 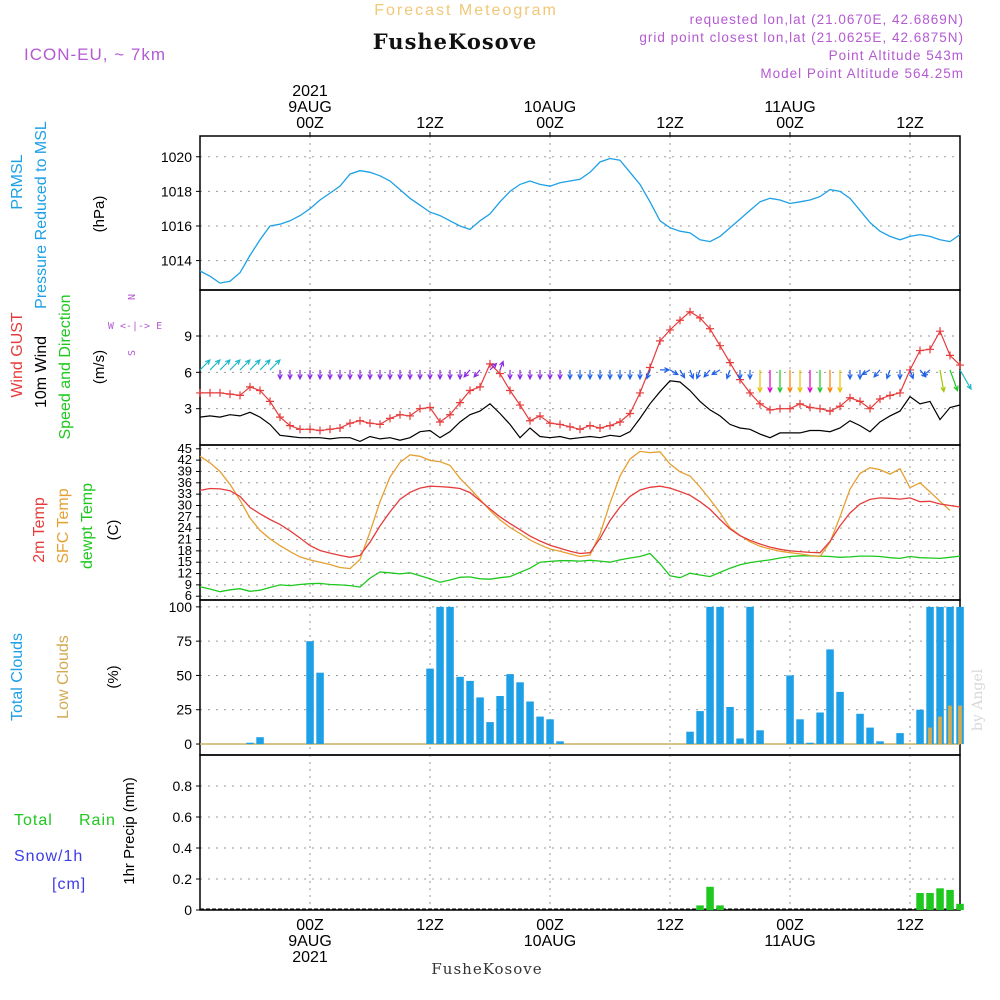 What do you see at coordinates (132, 353) in the screenshot?
I see `compass-s: S` at bounding box center [132, 353].